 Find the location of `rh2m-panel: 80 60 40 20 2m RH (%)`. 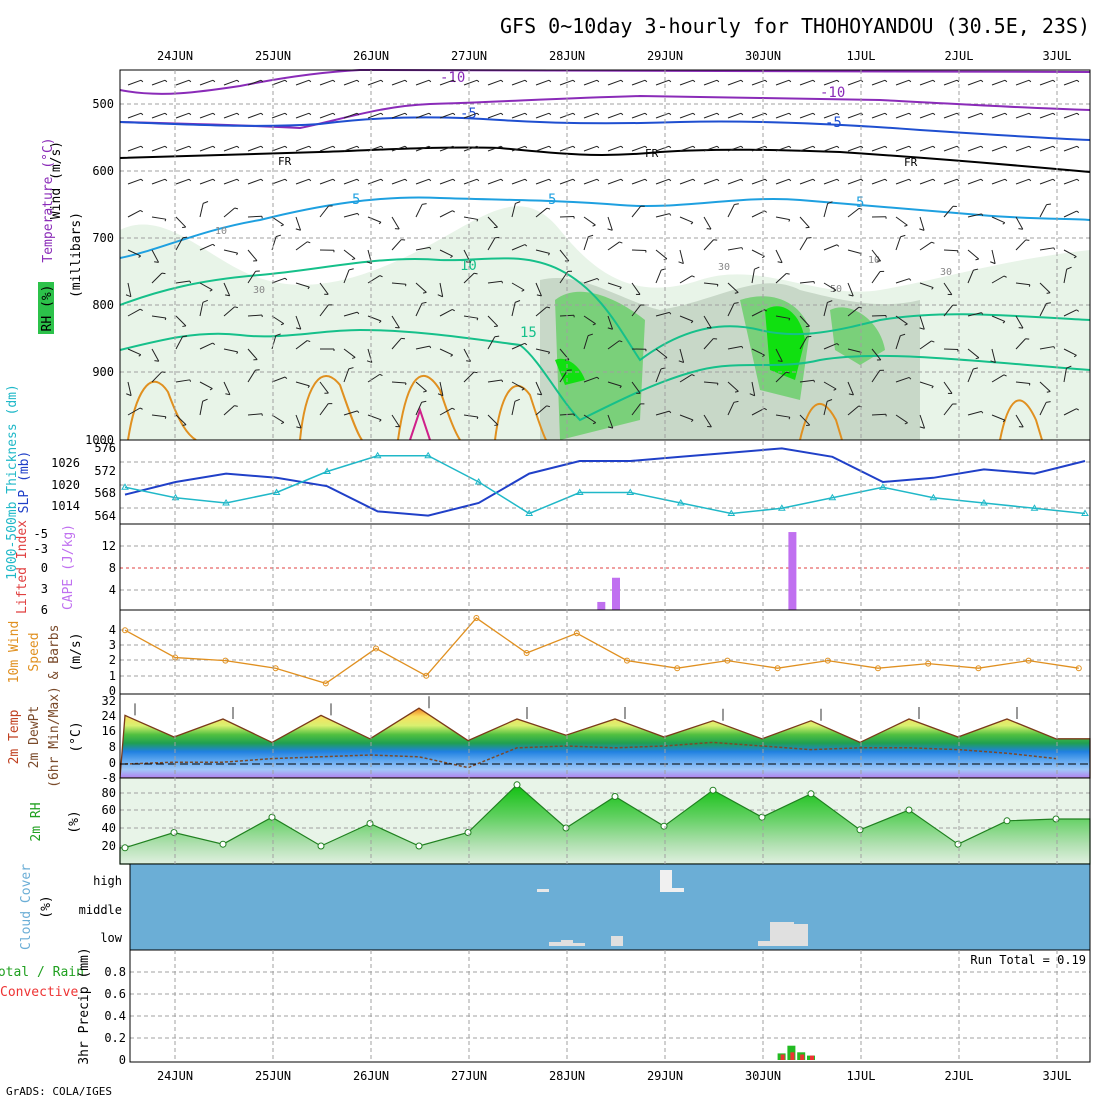

rh2m-panel: 80 60 40 20 2m RH (%) is located at coordinates (560, 821).